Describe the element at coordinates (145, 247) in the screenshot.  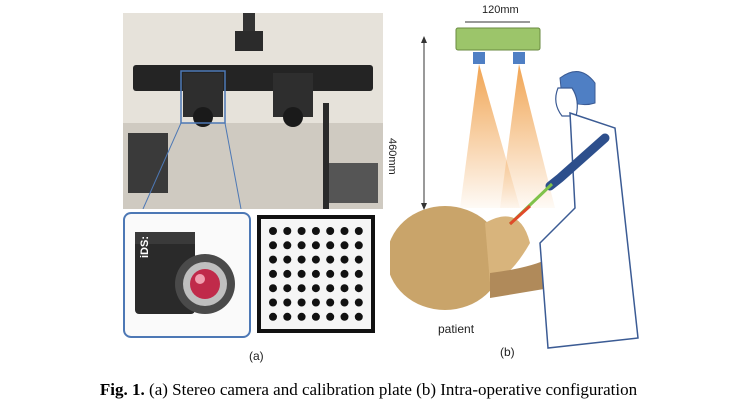
I see `camera-brand-text: iDS:` at that location.